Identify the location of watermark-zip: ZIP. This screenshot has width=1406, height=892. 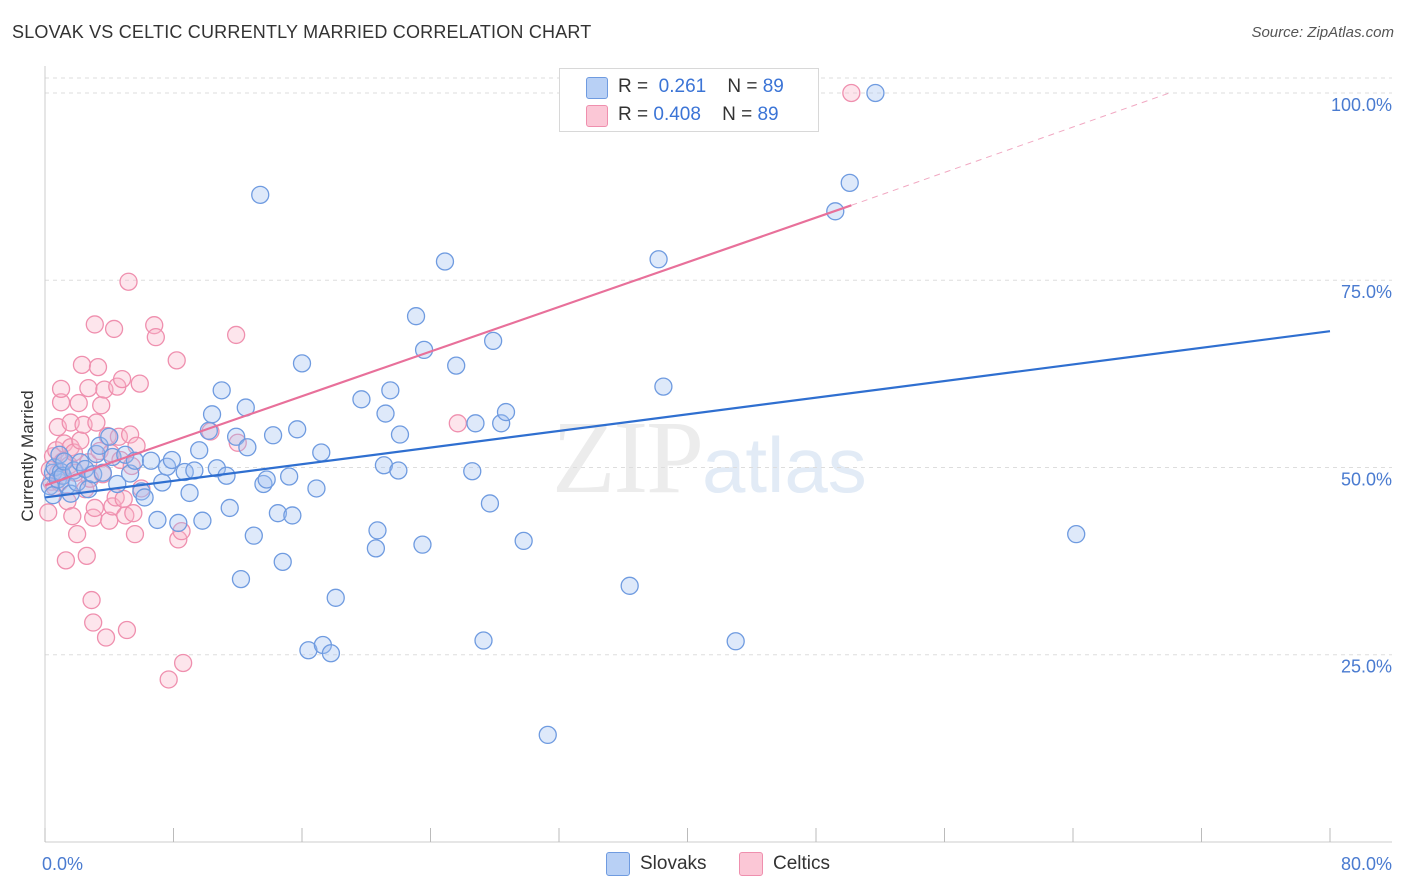
(628, 457).